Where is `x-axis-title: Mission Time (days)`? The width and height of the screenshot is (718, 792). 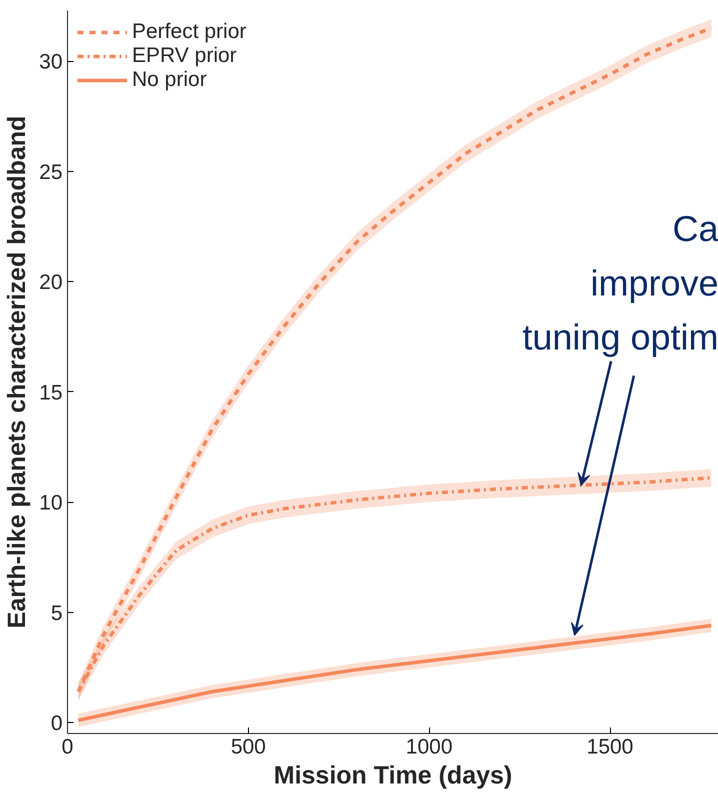
x-axis-title: Mission Time (days) is located at coordinates (393, 776).